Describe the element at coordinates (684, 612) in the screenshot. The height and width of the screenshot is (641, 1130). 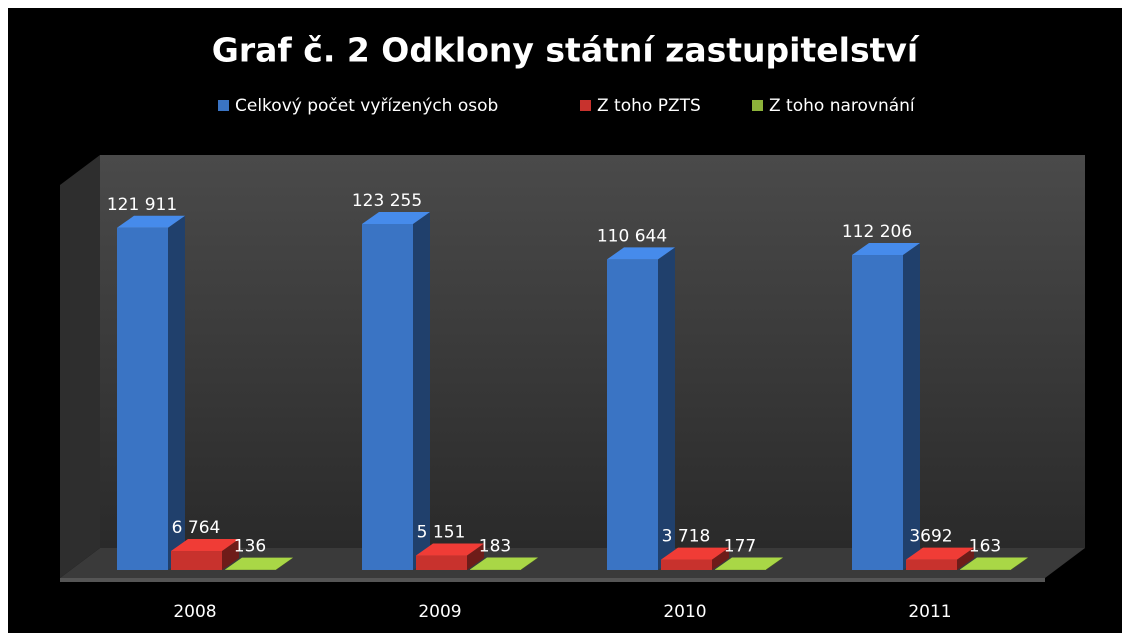
I see `x-tick-label: 2010` at that location.